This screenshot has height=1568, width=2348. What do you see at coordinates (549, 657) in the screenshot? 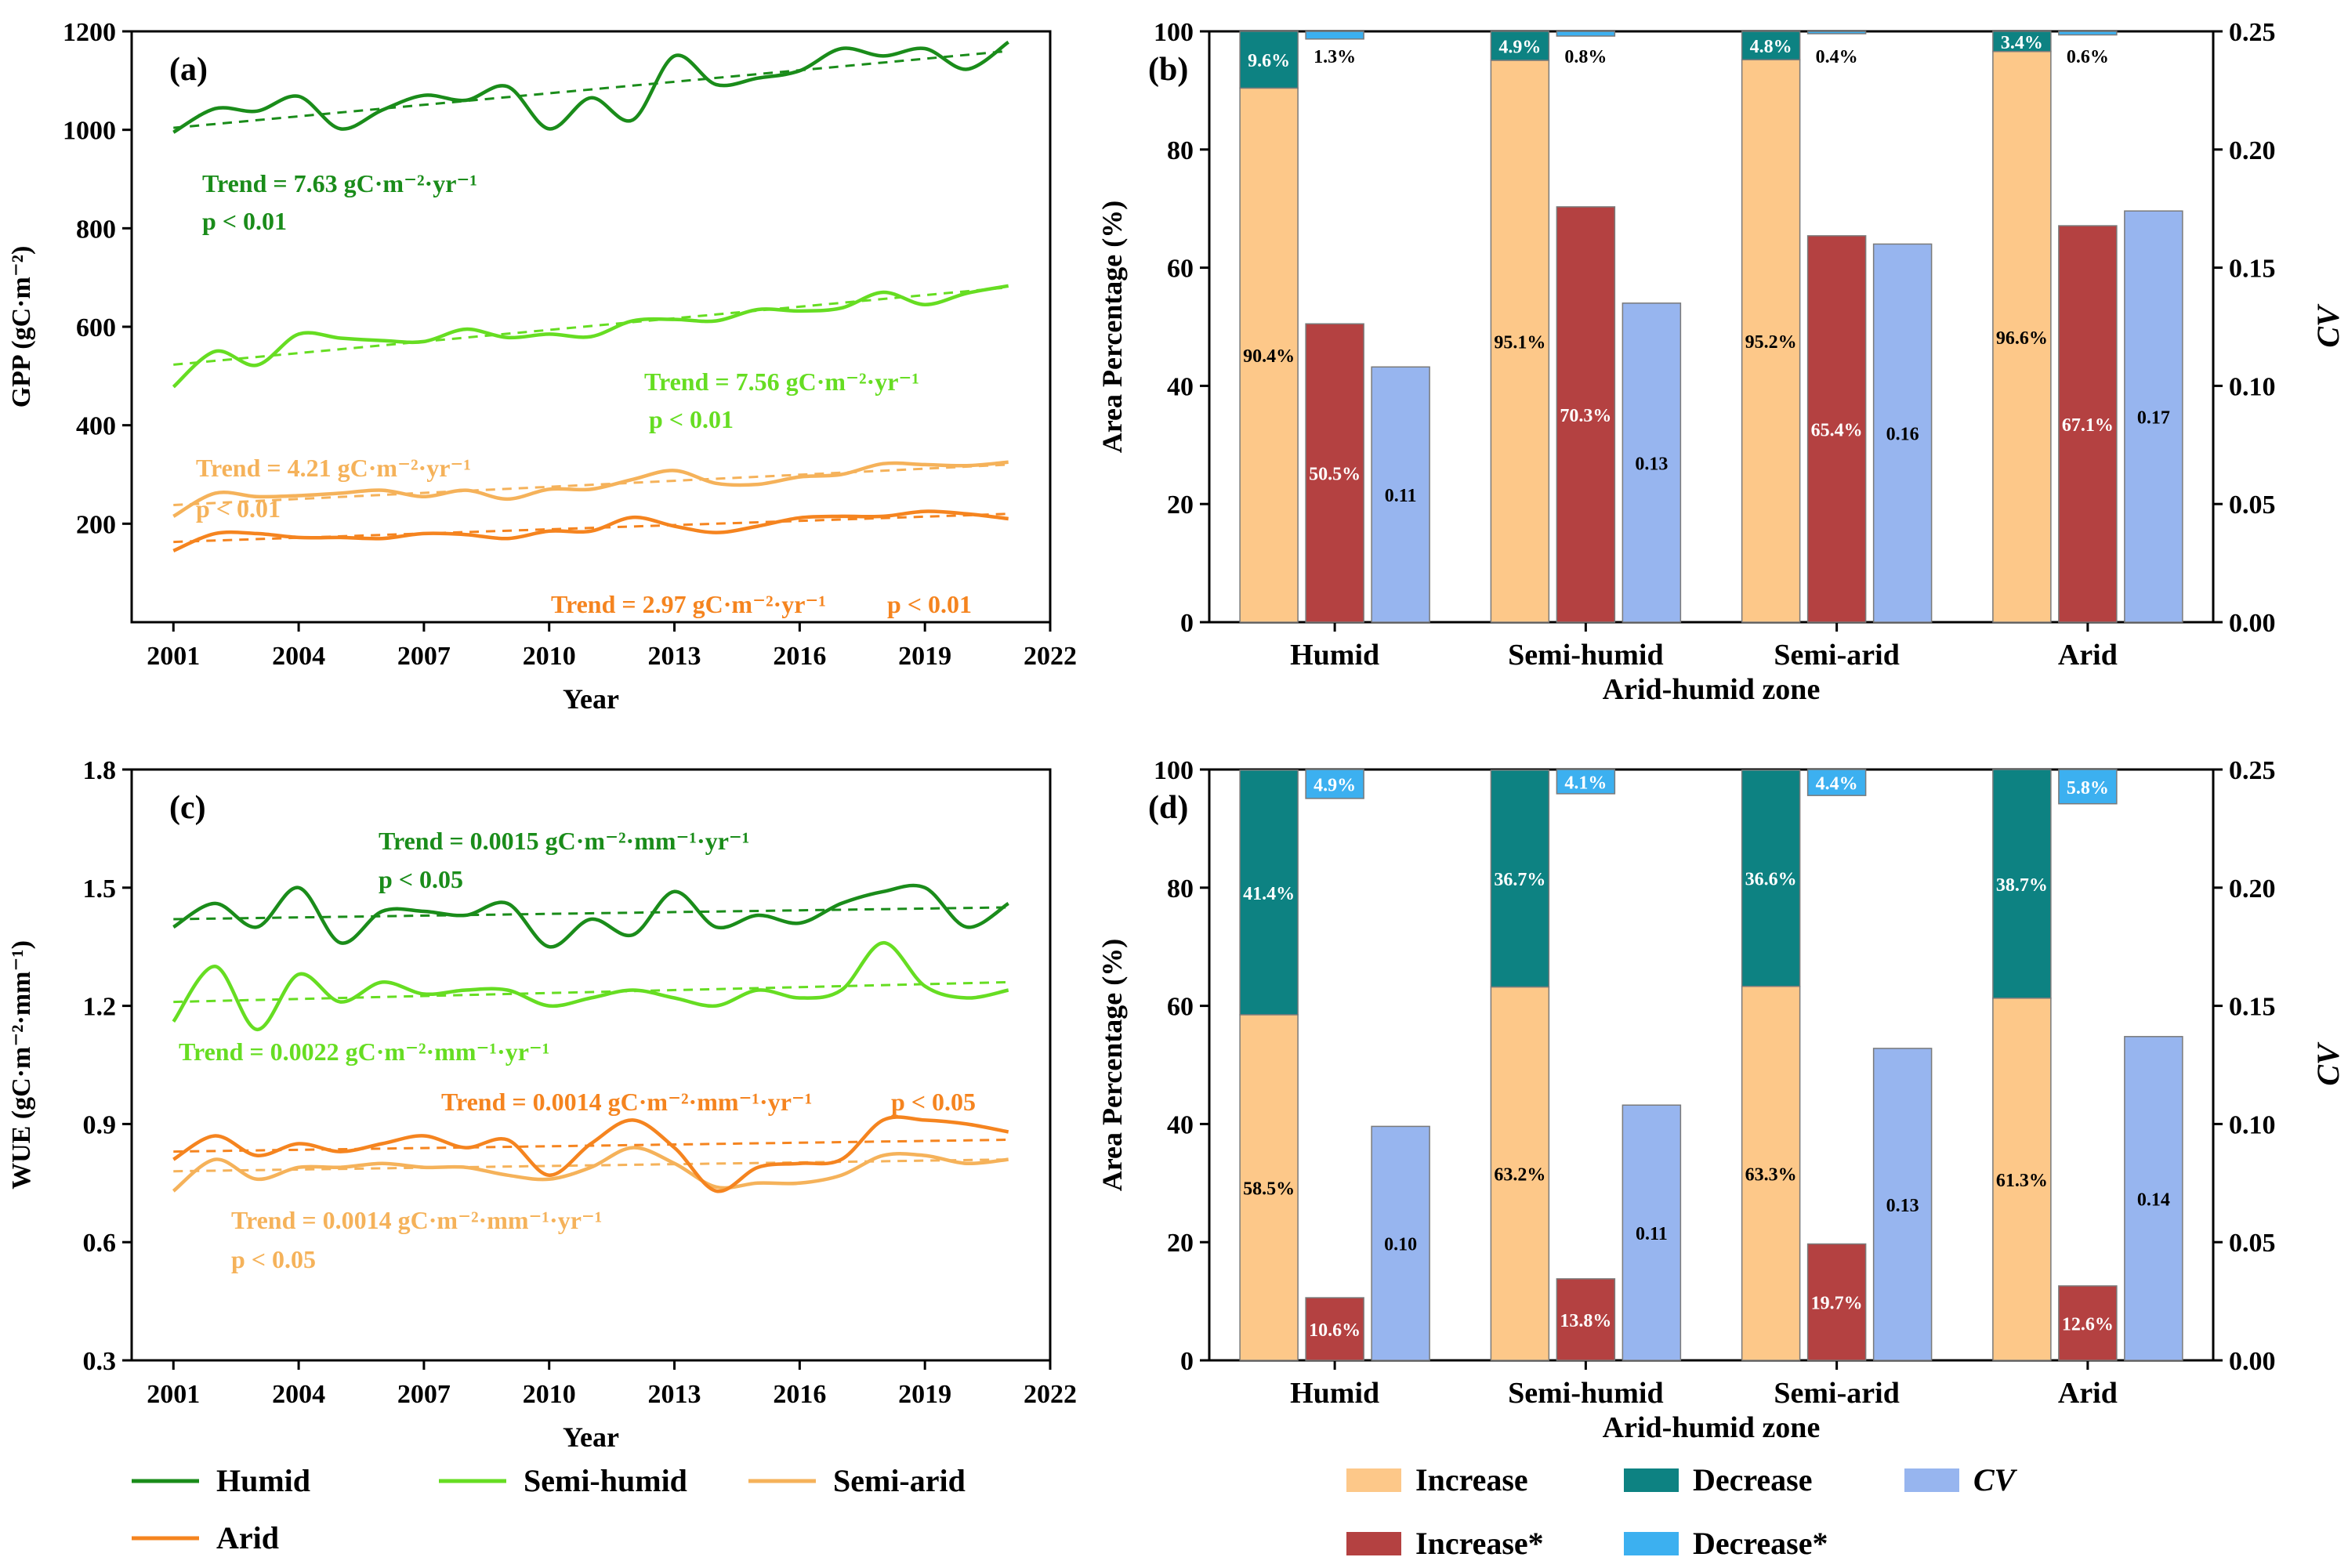
I see `x-tick-label: 2010` at bounding box center [549, 657].